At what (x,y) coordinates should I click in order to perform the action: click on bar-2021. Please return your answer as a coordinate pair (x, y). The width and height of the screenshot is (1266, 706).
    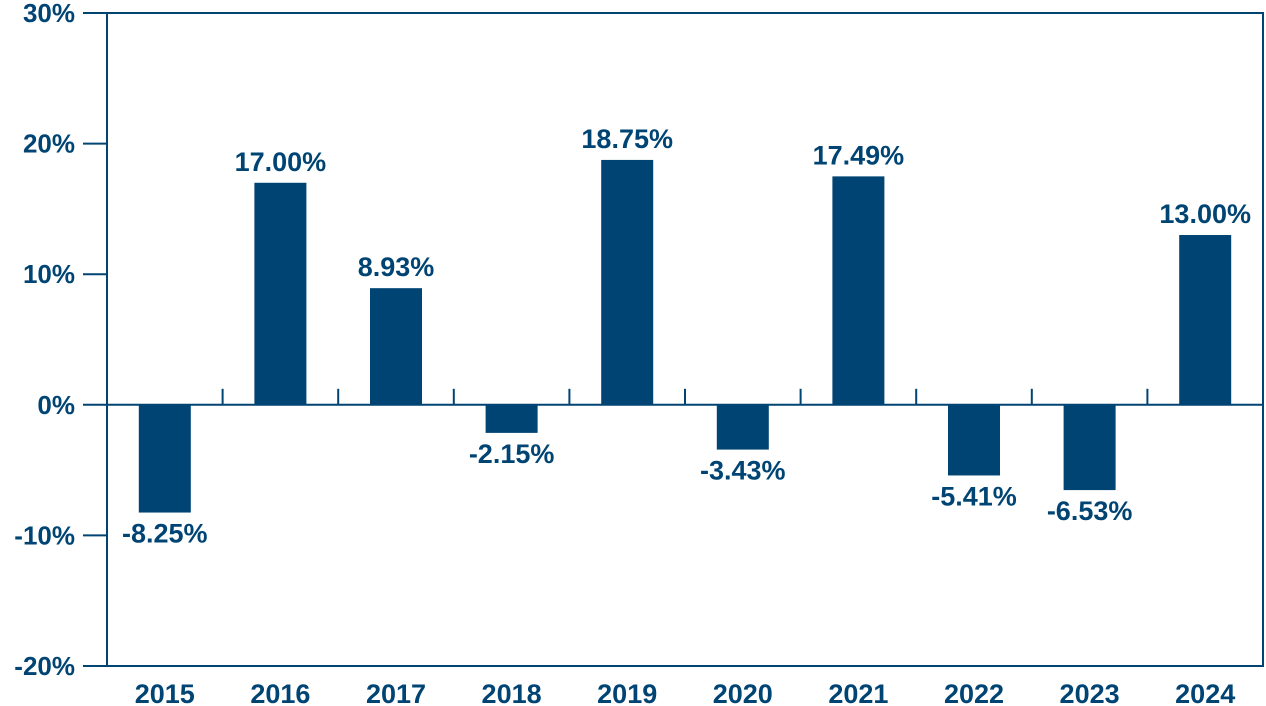
    Looking at the image, I should click on (858, 290).